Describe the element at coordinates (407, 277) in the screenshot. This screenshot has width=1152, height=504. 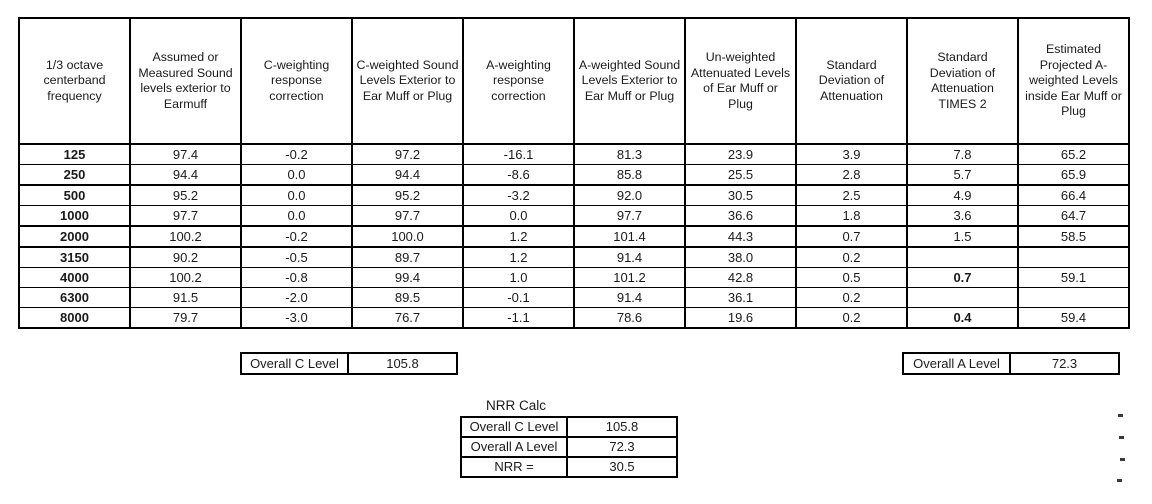
I see `value-cell: 99.4` at that location.